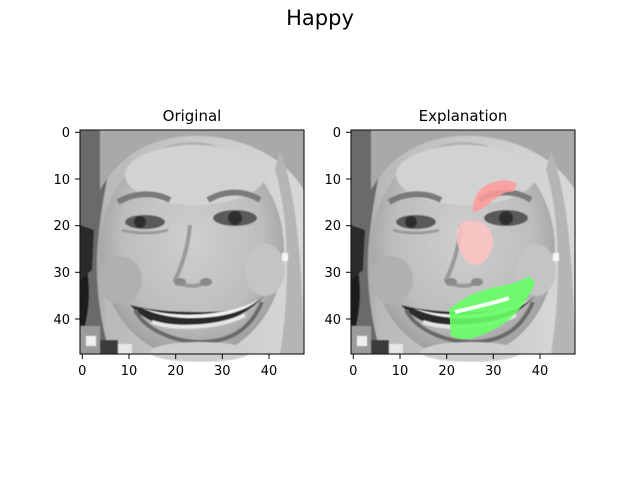  What do you see at coordinates (446, 371) in the screenshot?
I see `explanation-xtick-label: 20` at bounding box center [446, 371].